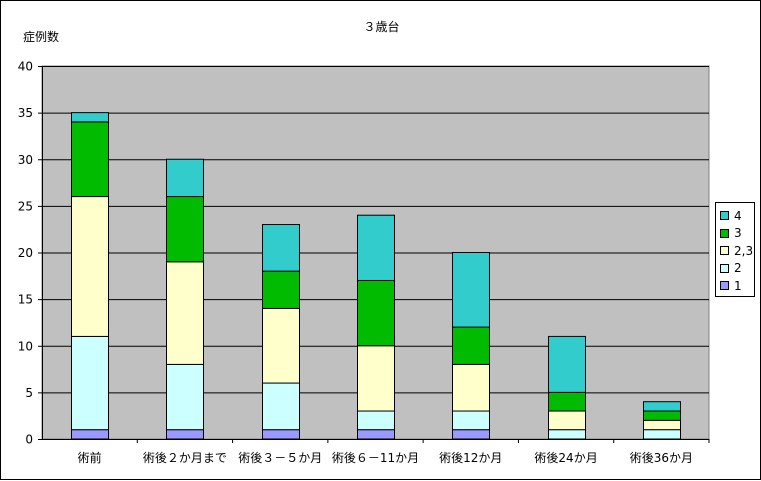 This screenshot has width=761, height=481. What do you see at coordinates (25, 206) in the screenshot?
I see `y-tick-label: 25` at bounding box center [25, 206].